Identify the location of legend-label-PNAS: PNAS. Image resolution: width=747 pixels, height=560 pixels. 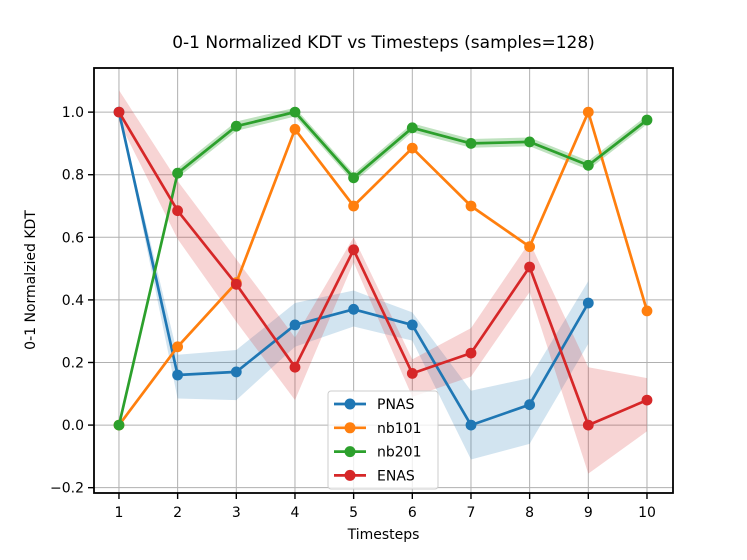
(395, 405).